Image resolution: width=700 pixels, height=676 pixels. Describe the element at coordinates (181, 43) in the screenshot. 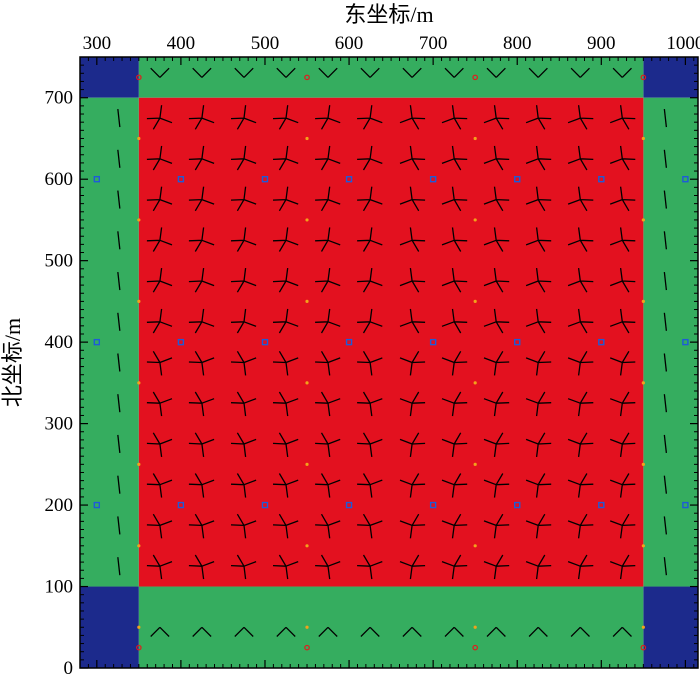

I see `x-tick-label: 400` at that location.